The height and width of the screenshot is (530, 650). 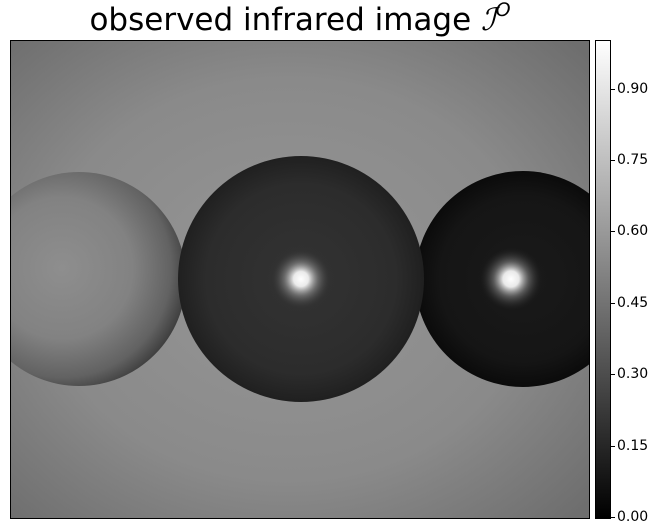 I want to click on colorbar-tick-label: 0.75, so click(x=633, y=160).